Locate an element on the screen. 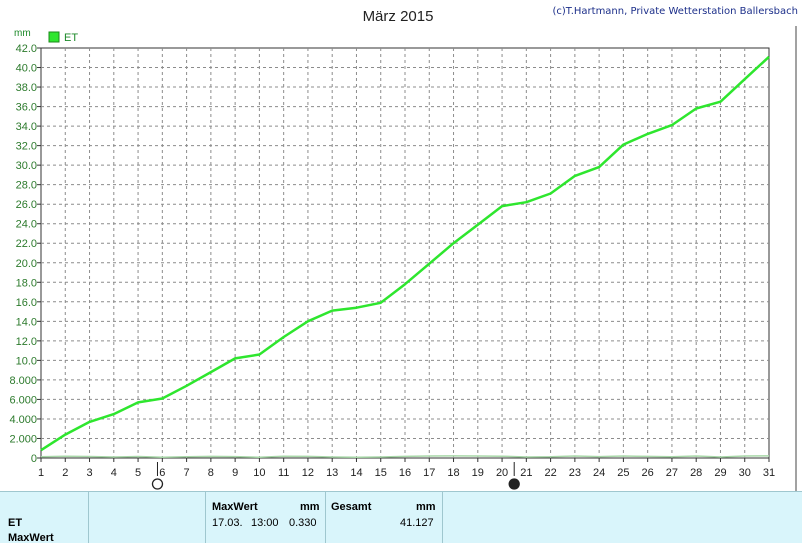 The width and height of the screenshot is (802, 544). y-tick-label: 32.0 is located at coordinates (26, 147).